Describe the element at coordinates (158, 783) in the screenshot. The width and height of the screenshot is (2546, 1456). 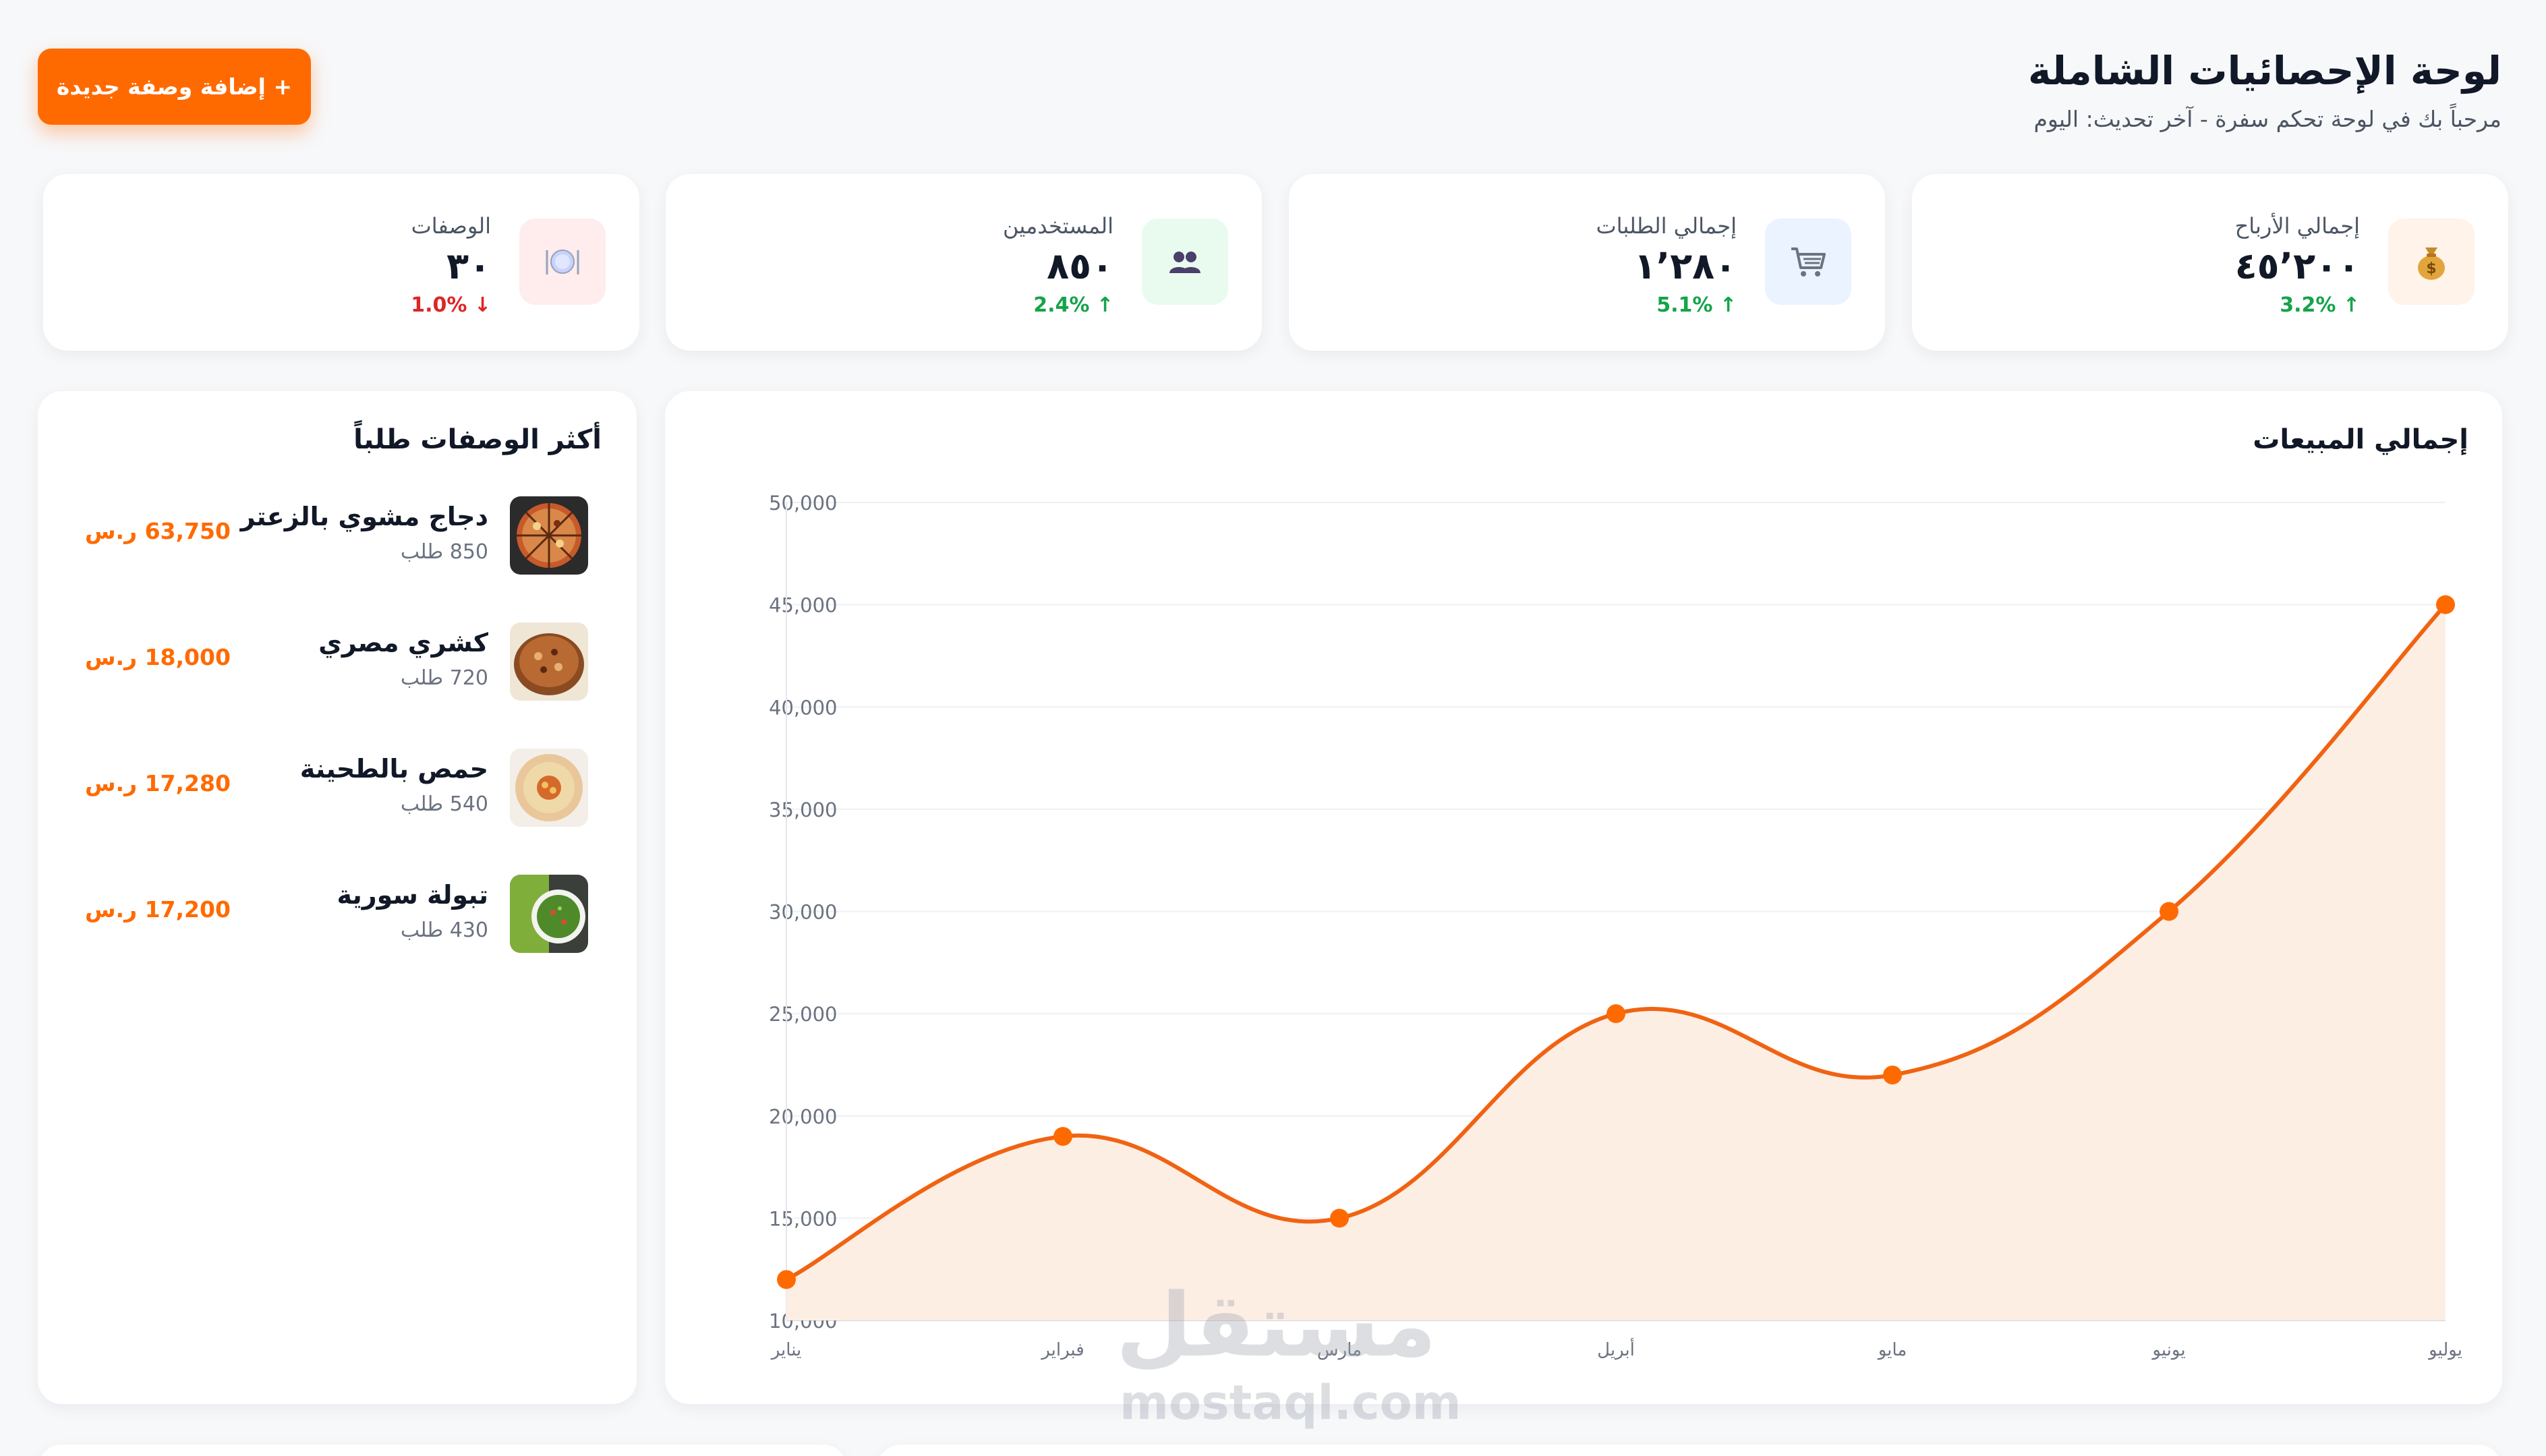
I see `recipe-revenue: 17,280 ر.س` at that location.